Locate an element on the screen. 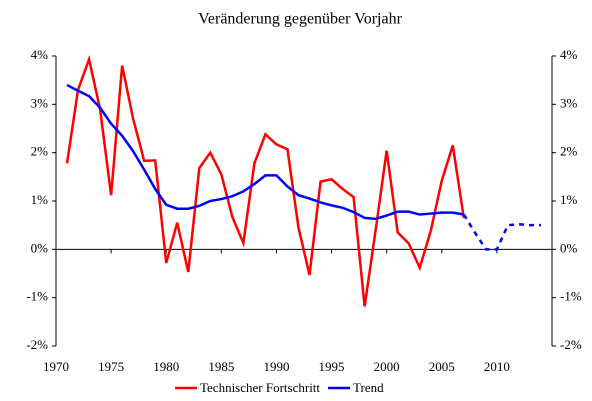 This screenshot has height=401, width=592. y2-tick-label: -2% is located at coordinates (571, 344).